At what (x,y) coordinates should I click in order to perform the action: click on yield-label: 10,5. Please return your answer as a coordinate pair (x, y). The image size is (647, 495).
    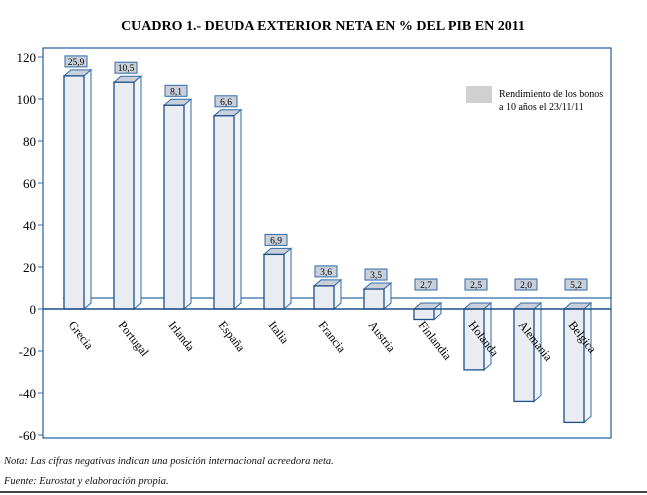
    Looking at the image, I should click on (126, 69).